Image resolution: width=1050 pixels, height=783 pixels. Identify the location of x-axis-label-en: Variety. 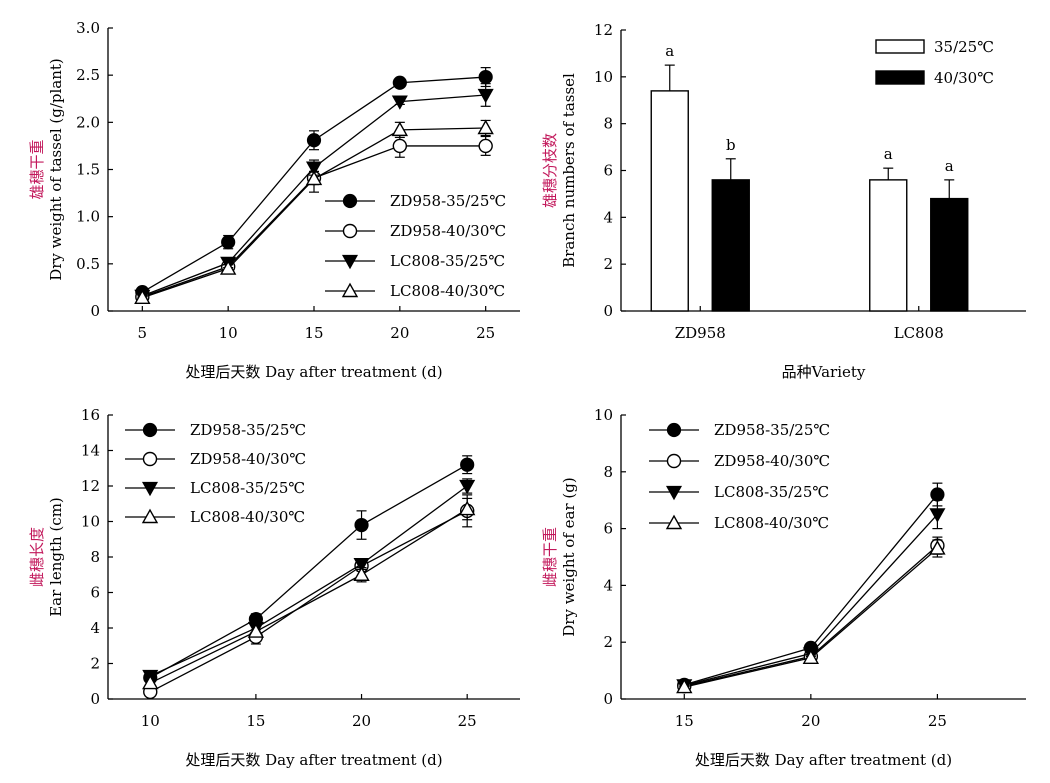
(838, 372).